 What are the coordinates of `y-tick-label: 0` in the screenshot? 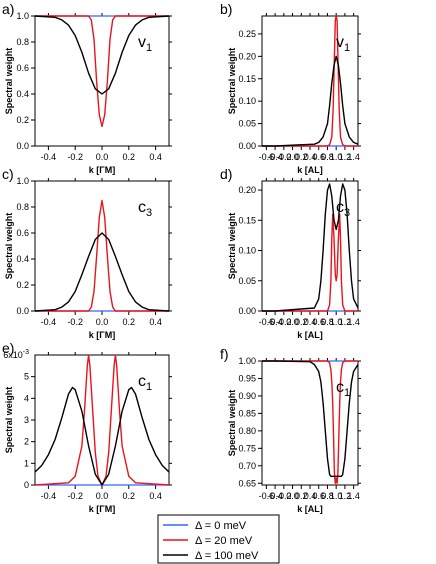 It's located at (26, 485).